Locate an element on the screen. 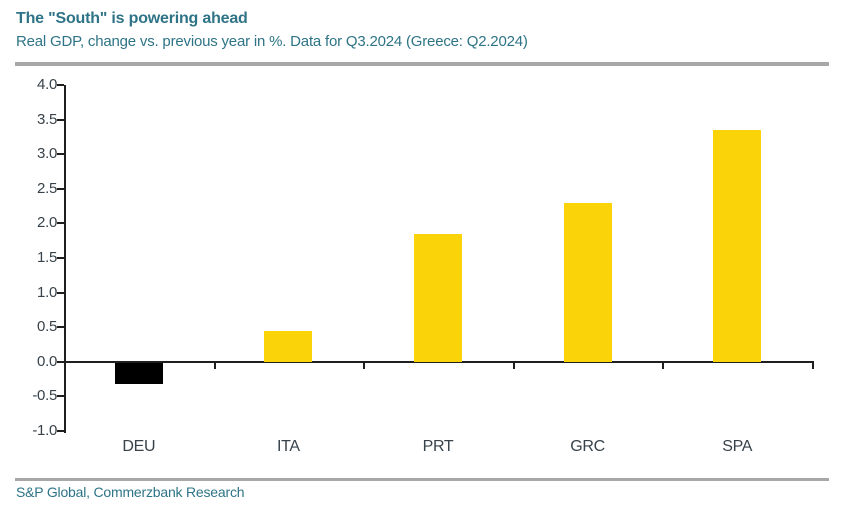 The width and height of the screenshot is (845, 507). y-axis-line is located at coordinates (65, 259).